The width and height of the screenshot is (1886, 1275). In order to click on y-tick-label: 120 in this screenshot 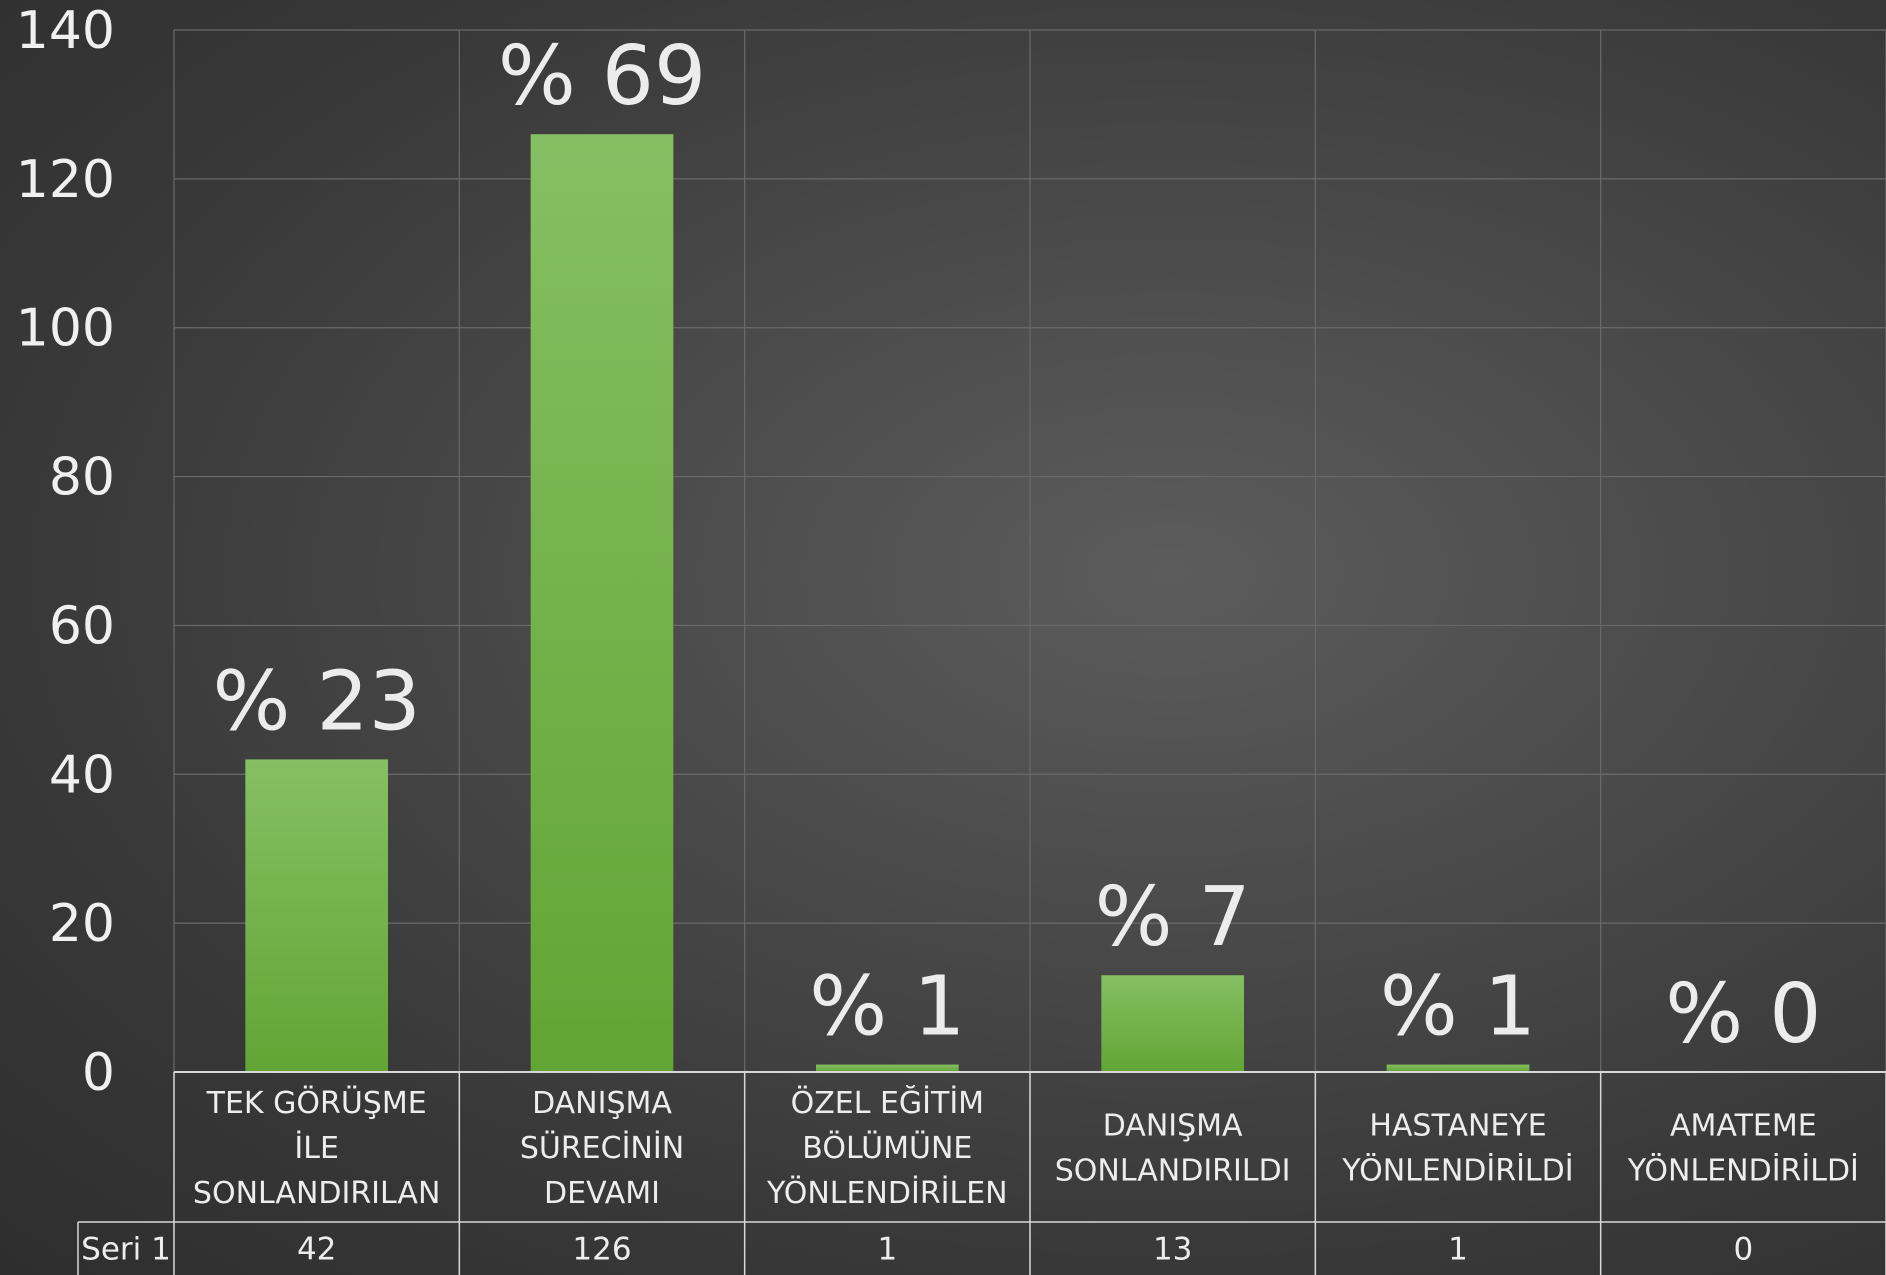, I will do `click(65, 180)`.